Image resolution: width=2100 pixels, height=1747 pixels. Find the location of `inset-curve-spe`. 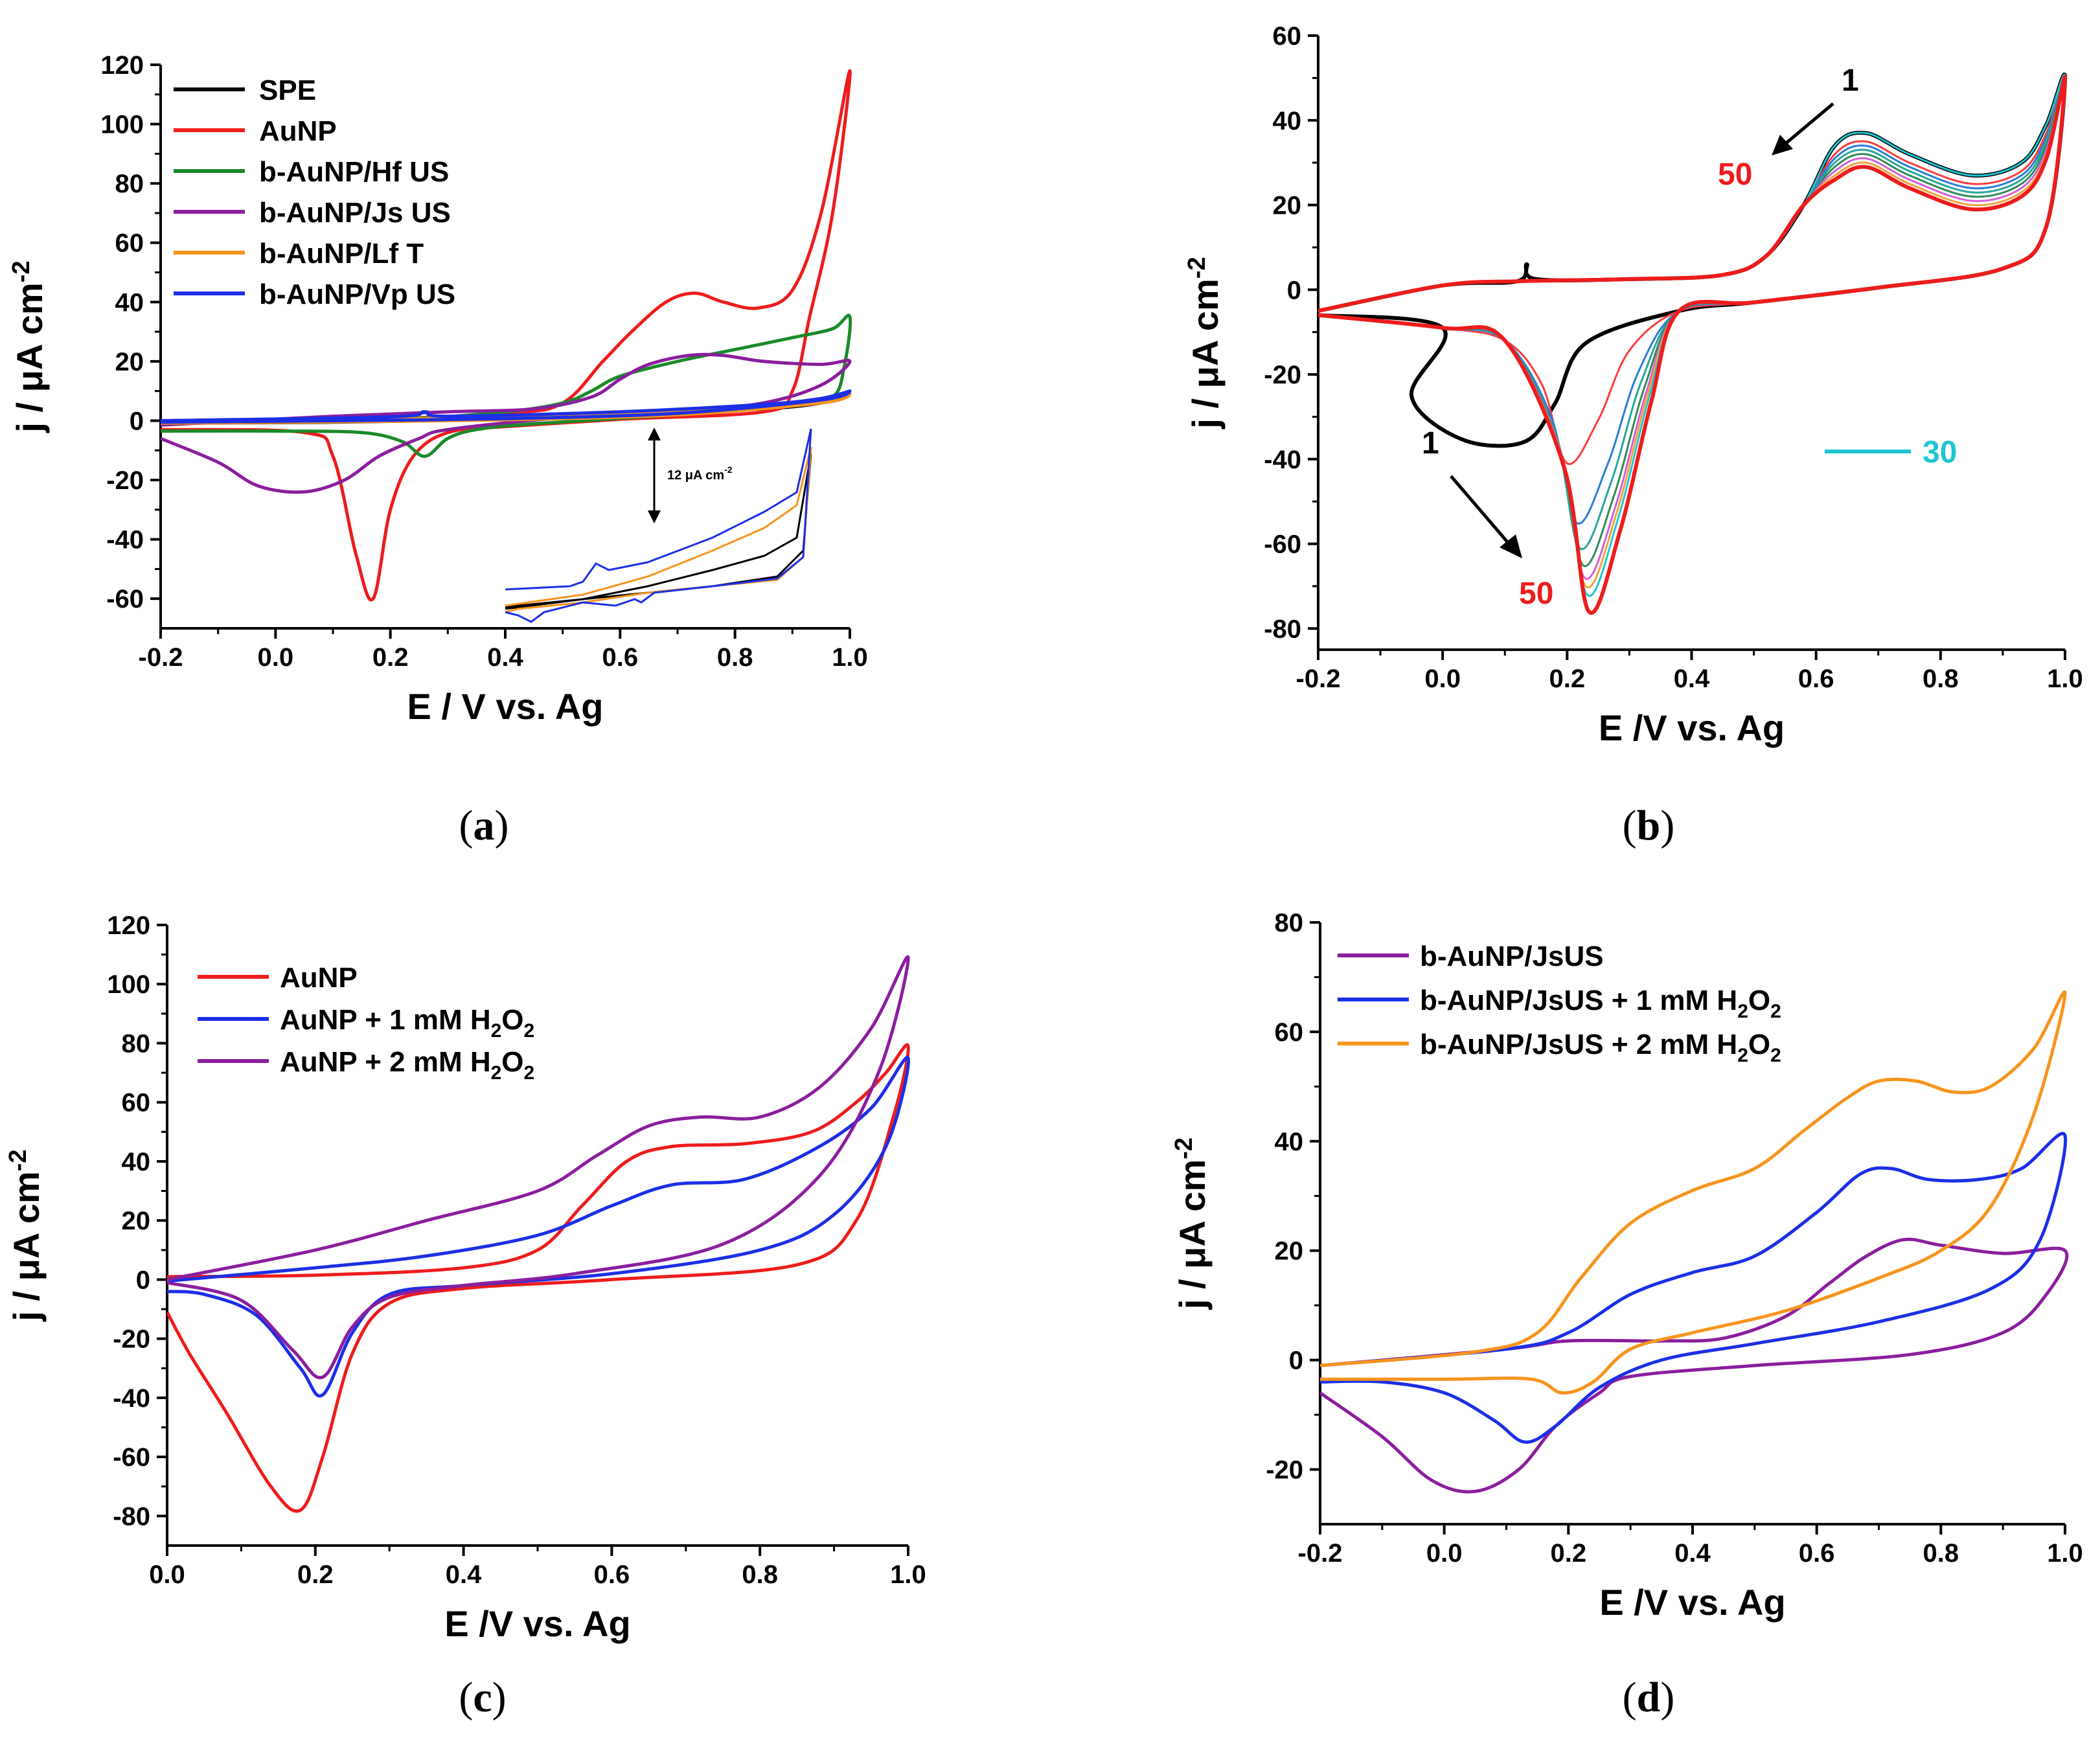

inset-curve-spe is located at coordinates (658, 531).